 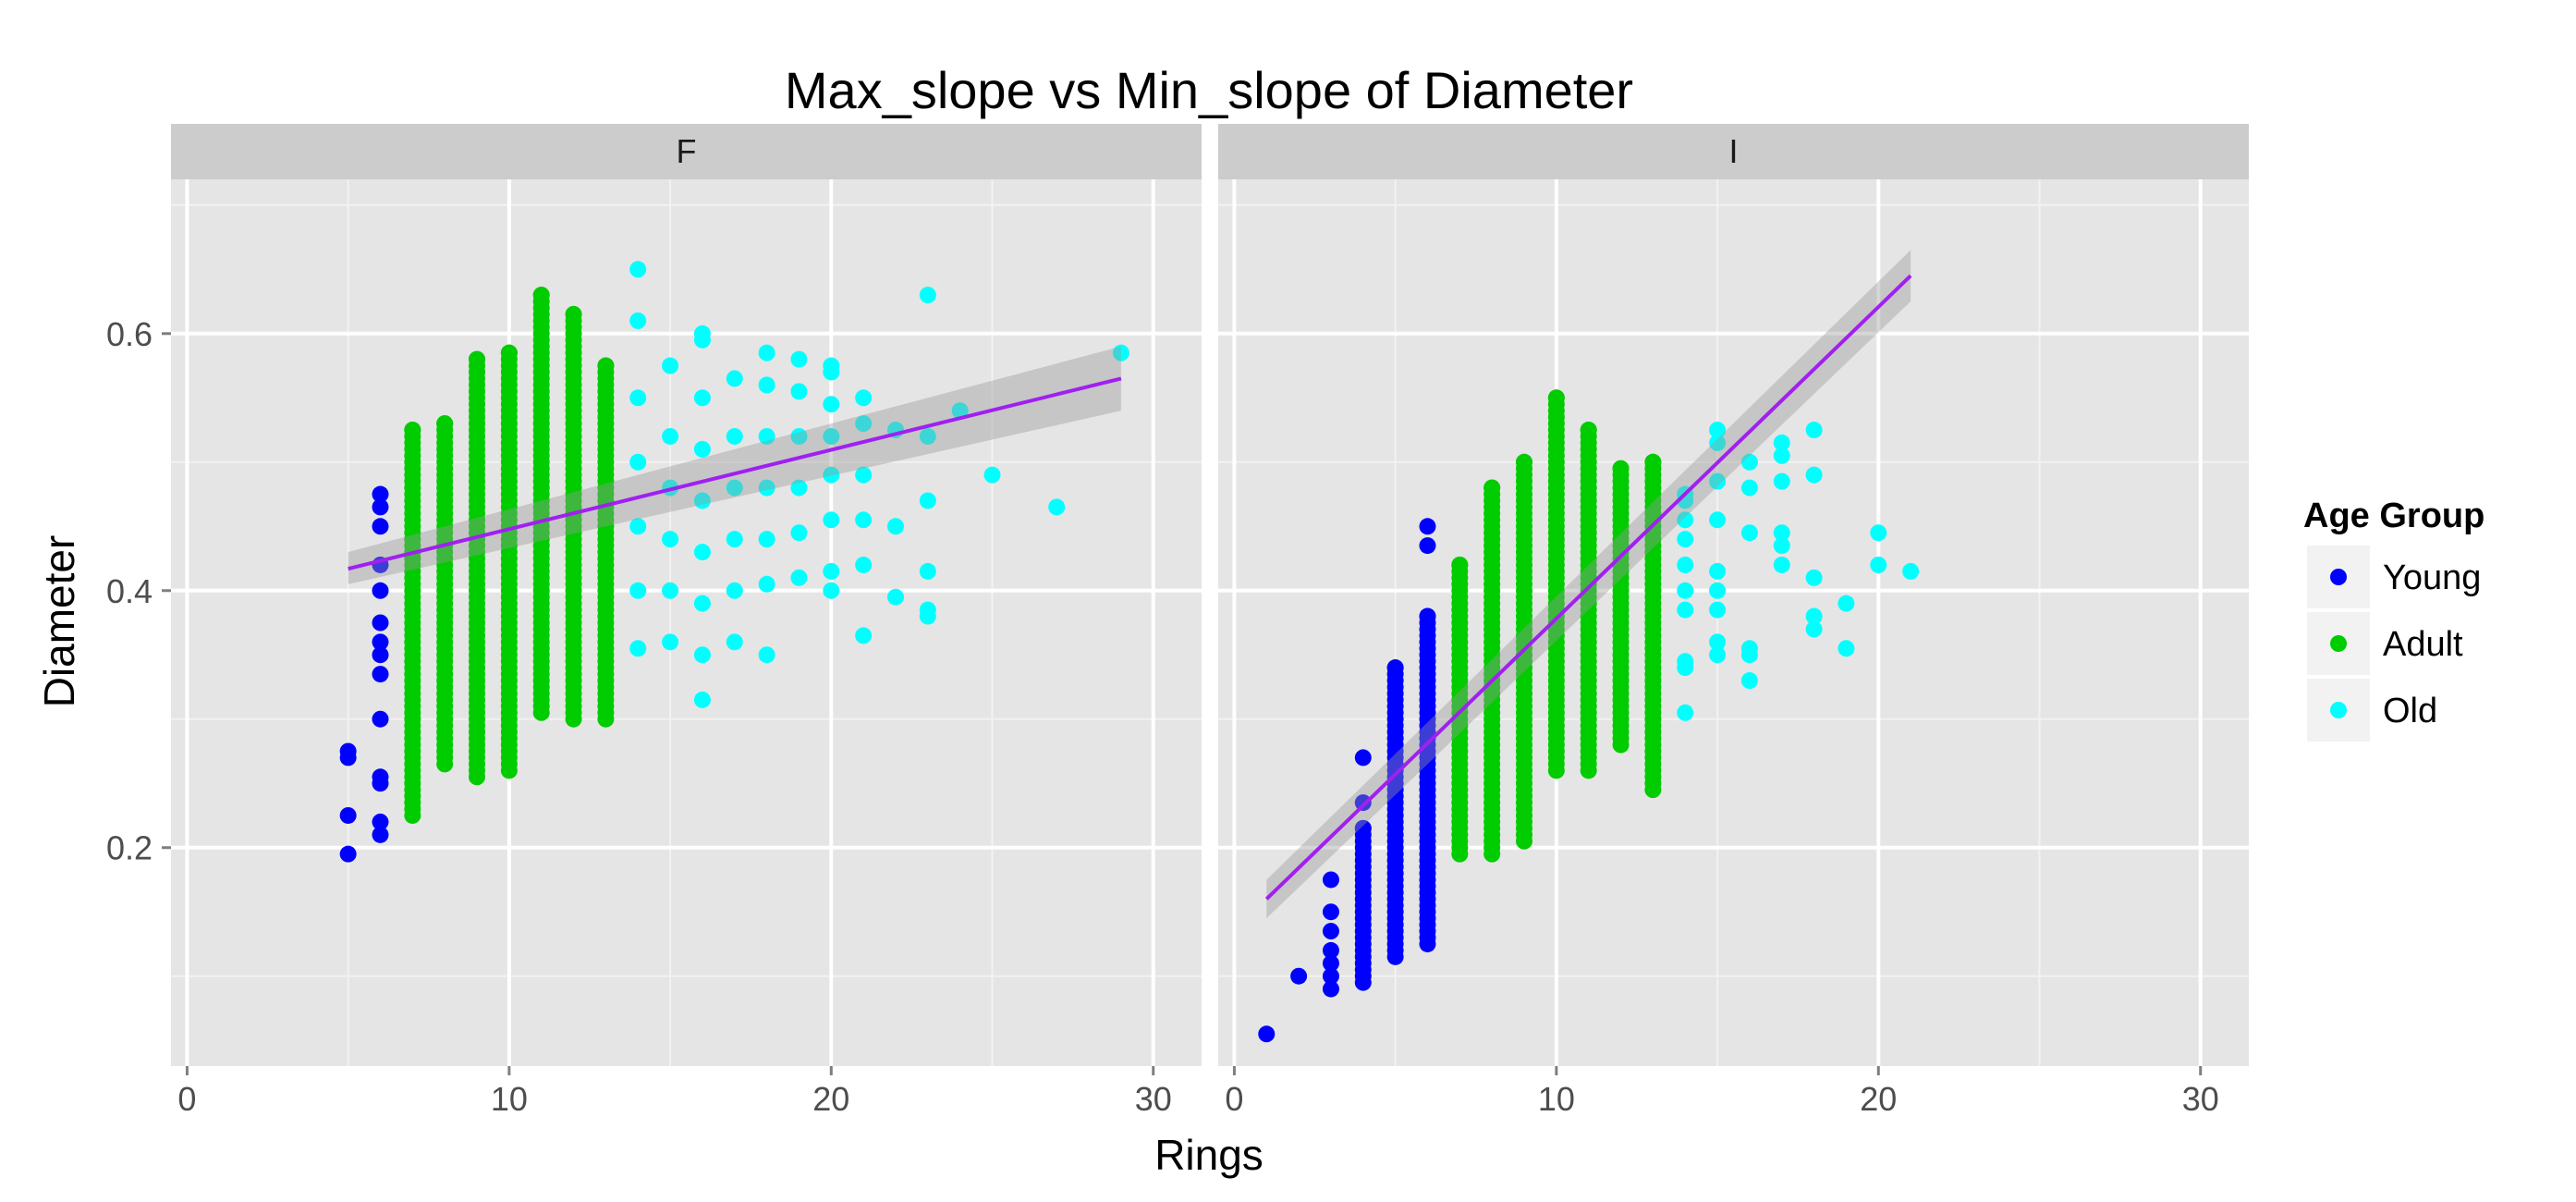 I want to click on chart-title: Max_slope vs Min_slope of Diameter, so click(x=1209, y=90).